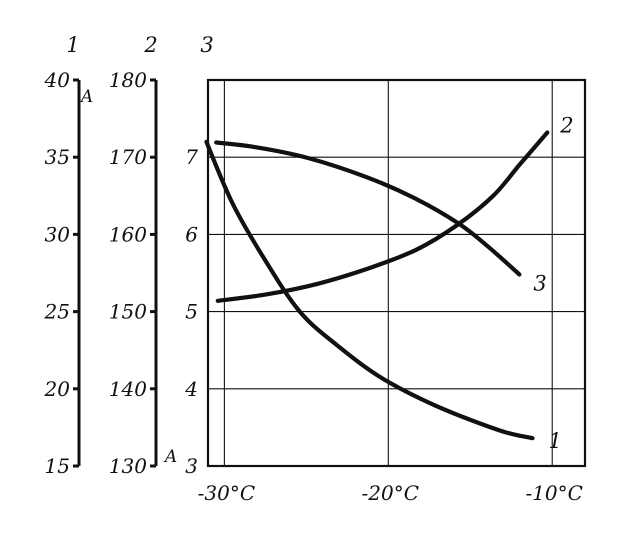  I want to click on y-tick-label: 7, so click(191, 157).